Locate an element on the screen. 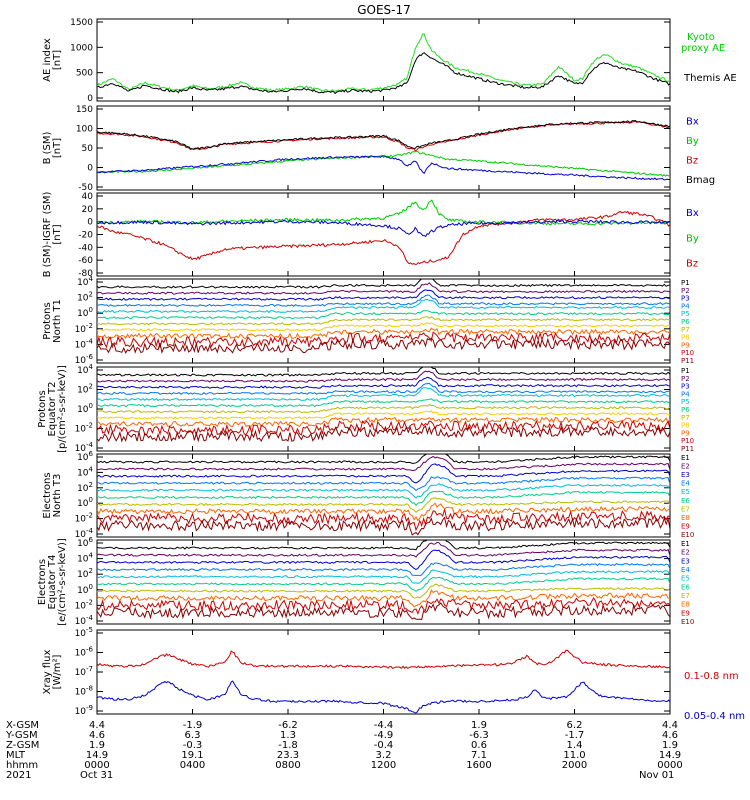 This screenshot has width=750, height=800. y-tick-label: 10⁻⁷ is located at coordinates (84, 671).